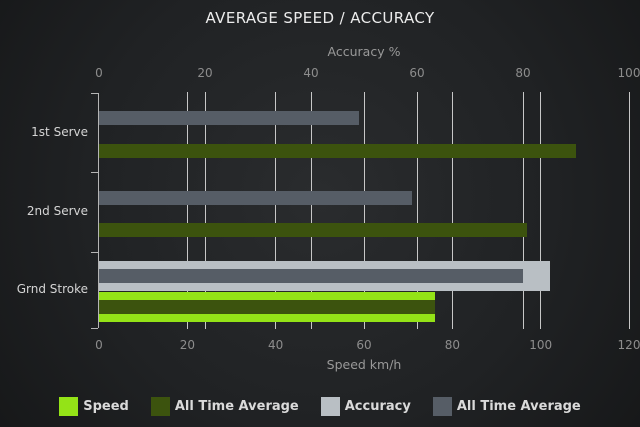  I want to click on bottom-axis-tick-label: 100, so click(541, 345).